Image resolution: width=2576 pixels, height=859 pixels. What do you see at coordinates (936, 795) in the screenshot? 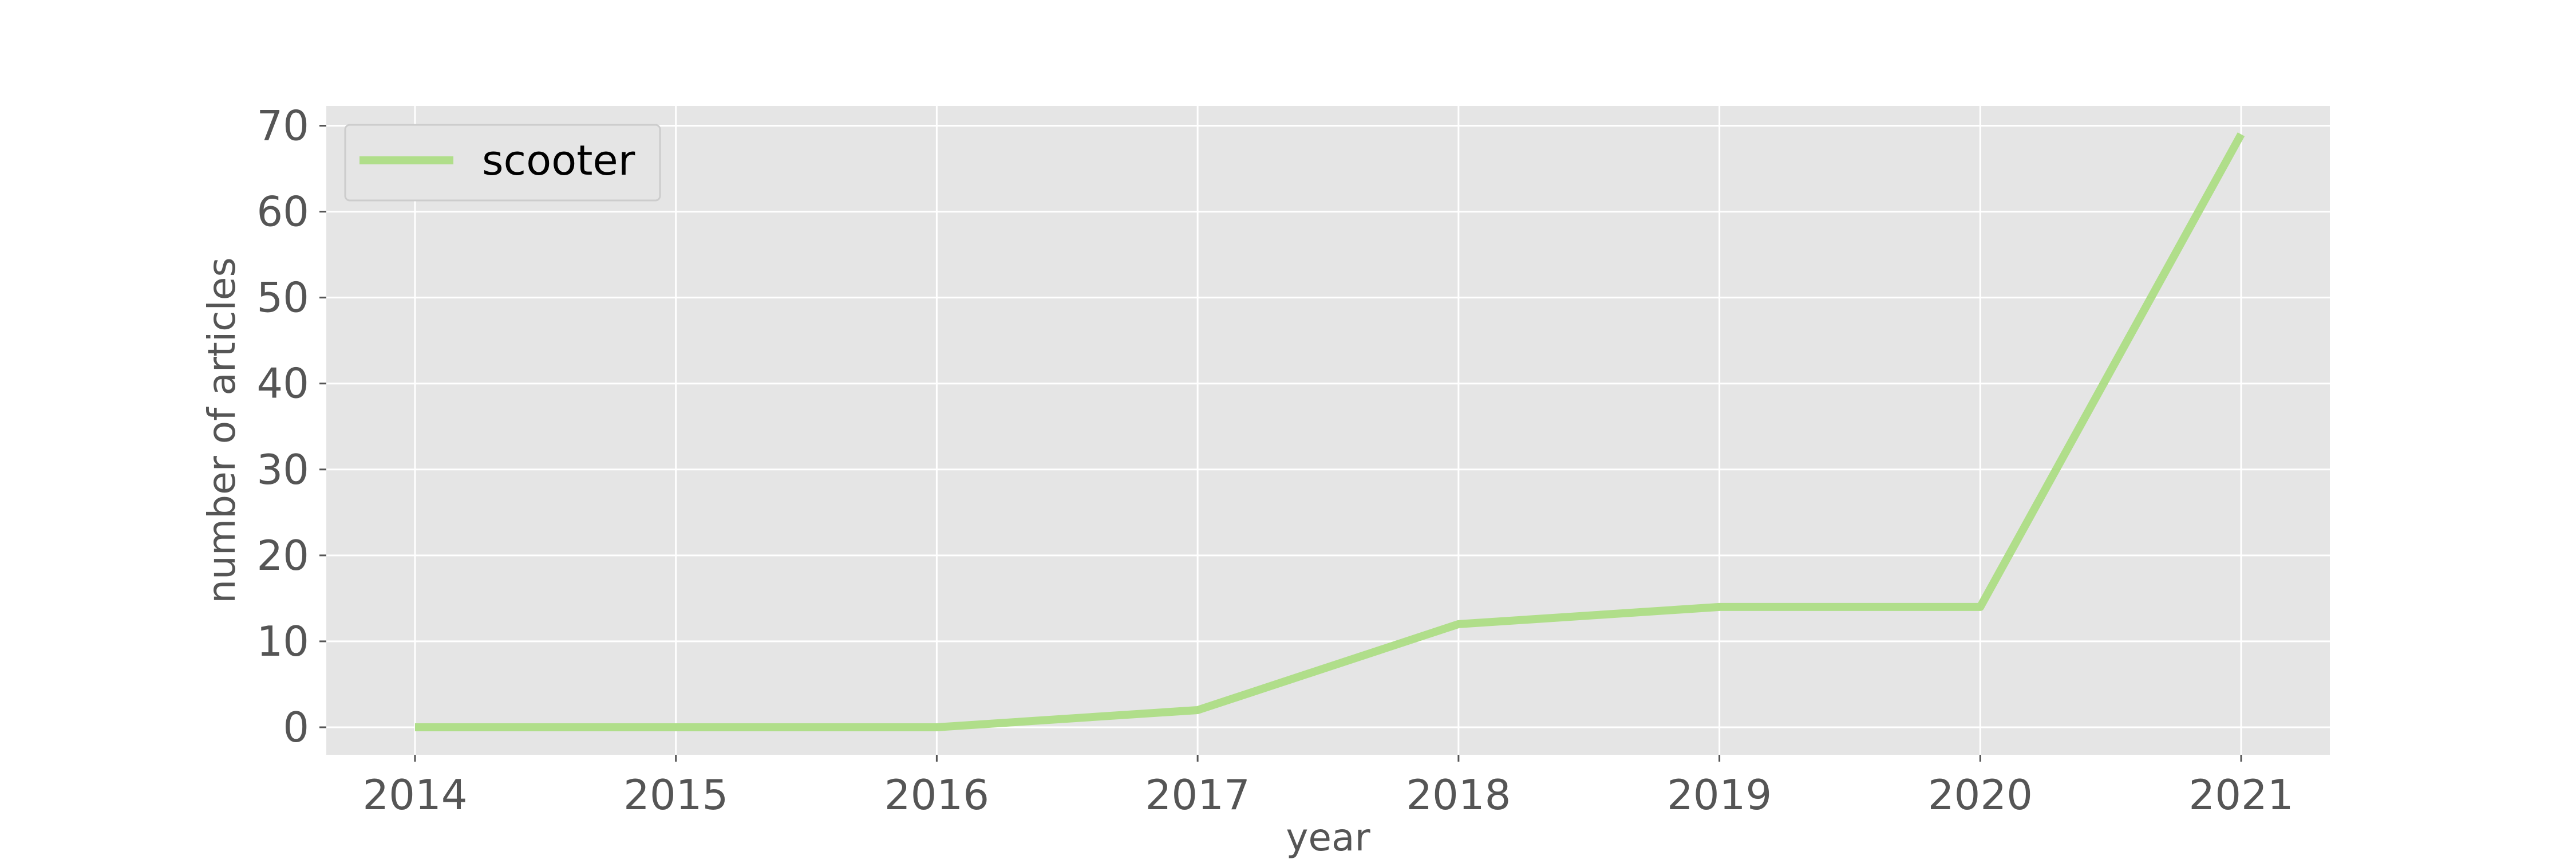
I see `x-tick-label: 2016` at bounding box center [936, 795].